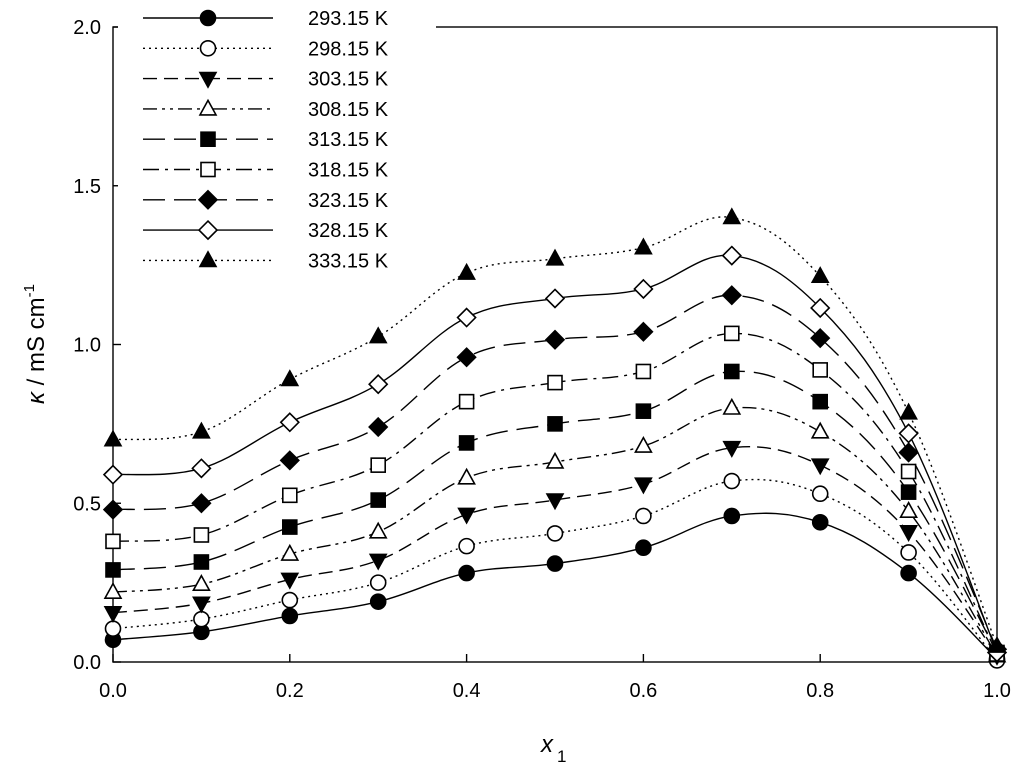 The width and height of the screenshot is (1024, 773). Describe the element at coordinates (87, 187) in the screenshot. I see `y-tick-label: 1.5` at that location.